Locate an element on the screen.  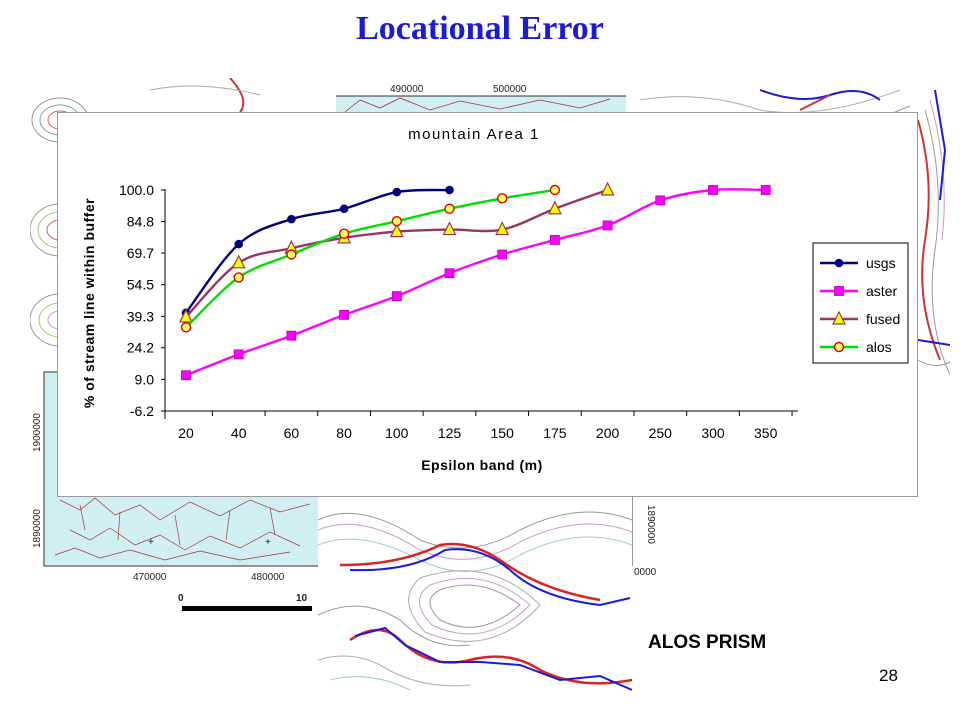
series-fused is located at coordinates (397, 252).